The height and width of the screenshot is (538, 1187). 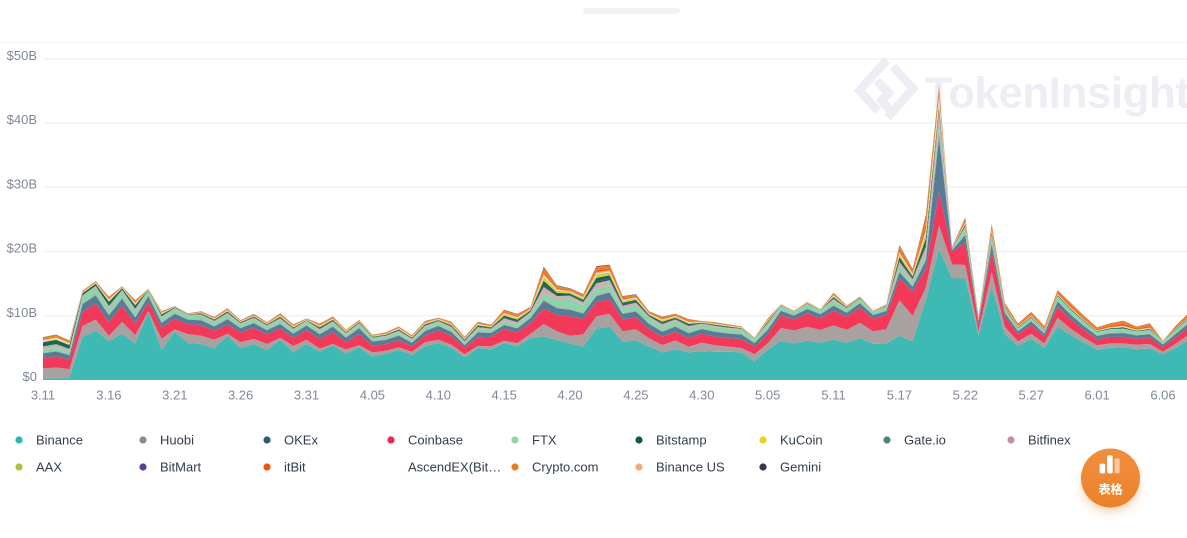 I want to click on svg-text: 表格, so click(x=1110, y=489).